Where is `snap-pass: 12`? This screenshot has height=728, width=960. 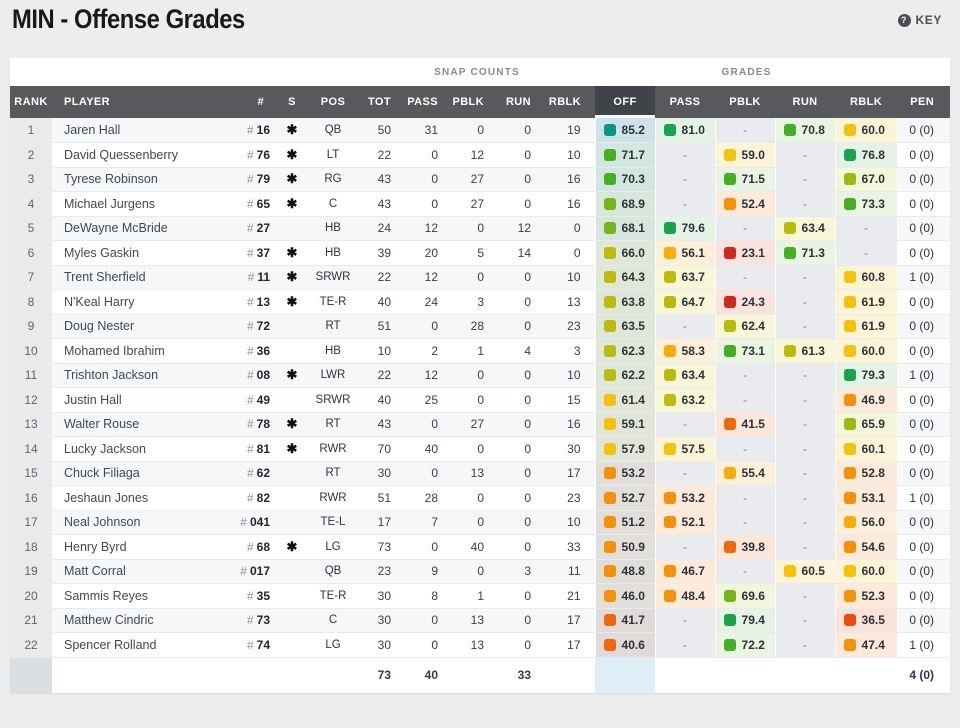 snap-pass: 12 is located at coordinates (428, 277).